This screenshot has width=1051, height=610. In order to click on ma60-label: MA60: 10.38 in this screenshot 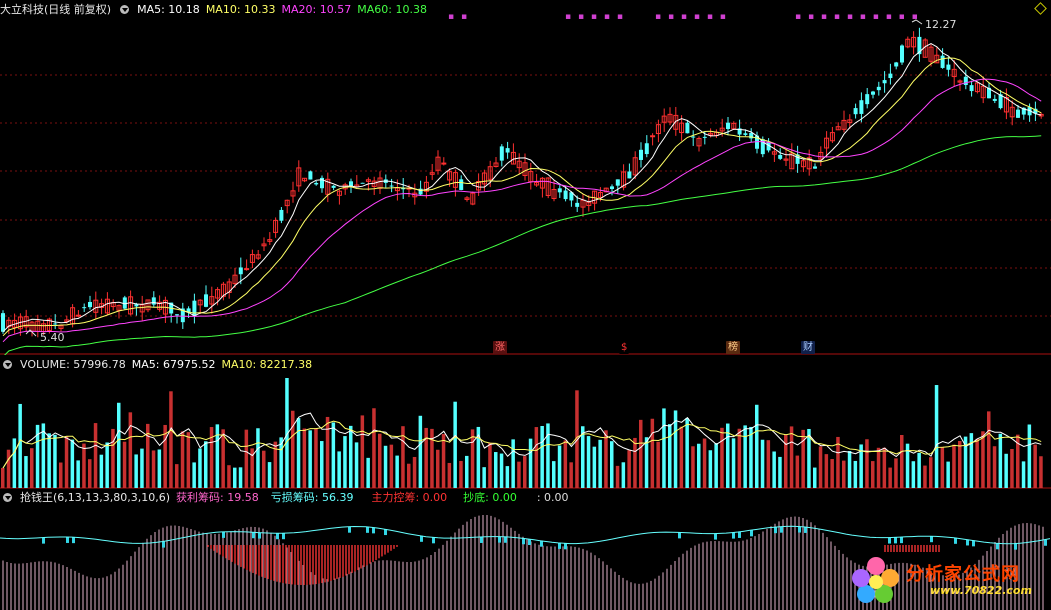, I will do `click(392, 9)`.